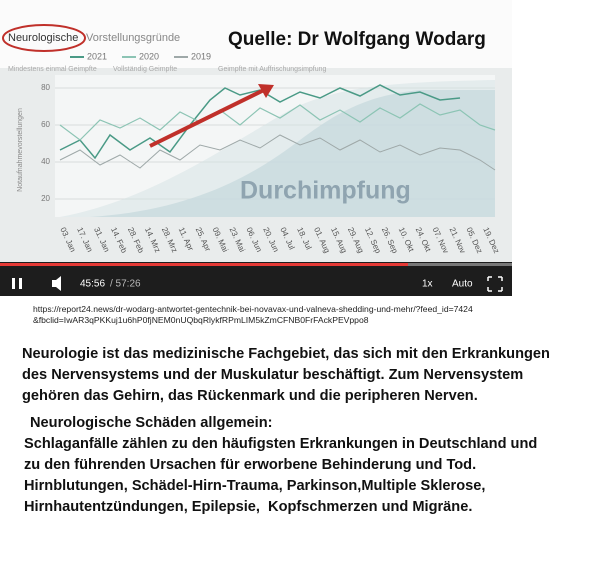 The image size is (610, 562). I want to click on line-2020, so click(277, 122).